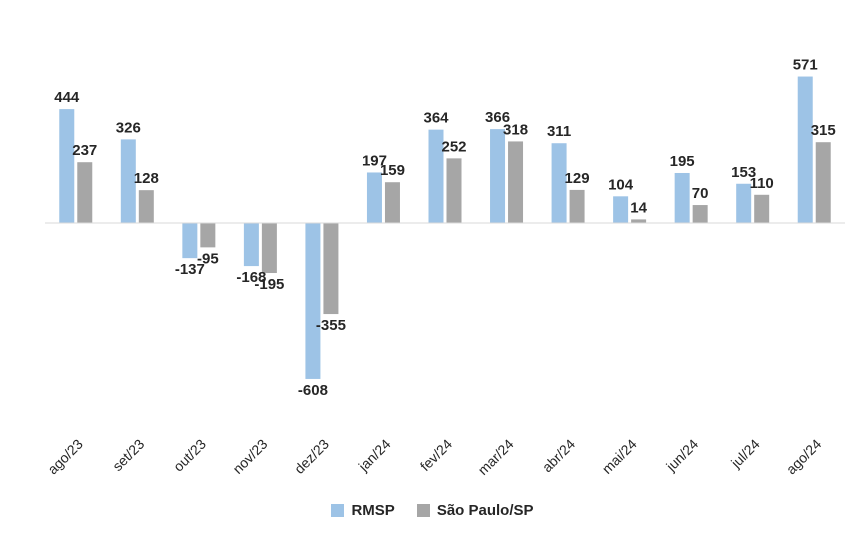 The width and height of the screenshot is (865, 550). I want to click on x-tick-label: ago/23, so click(65, 457).